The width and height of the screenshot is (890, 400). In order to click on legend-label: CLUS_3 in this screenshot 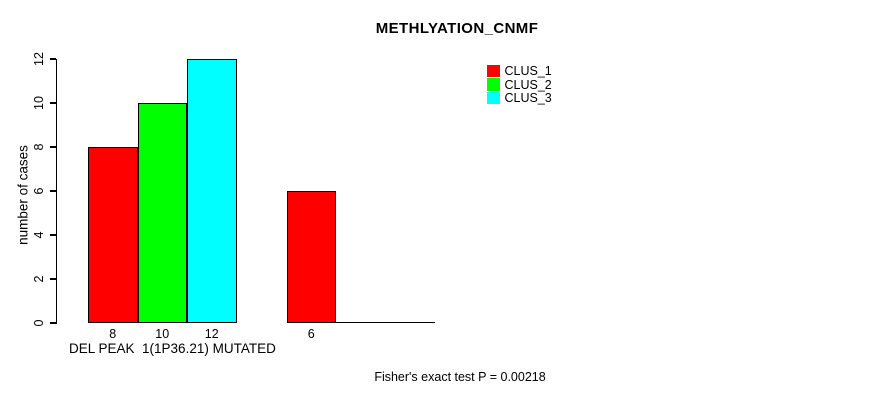, I will do `click(528, 98)`.